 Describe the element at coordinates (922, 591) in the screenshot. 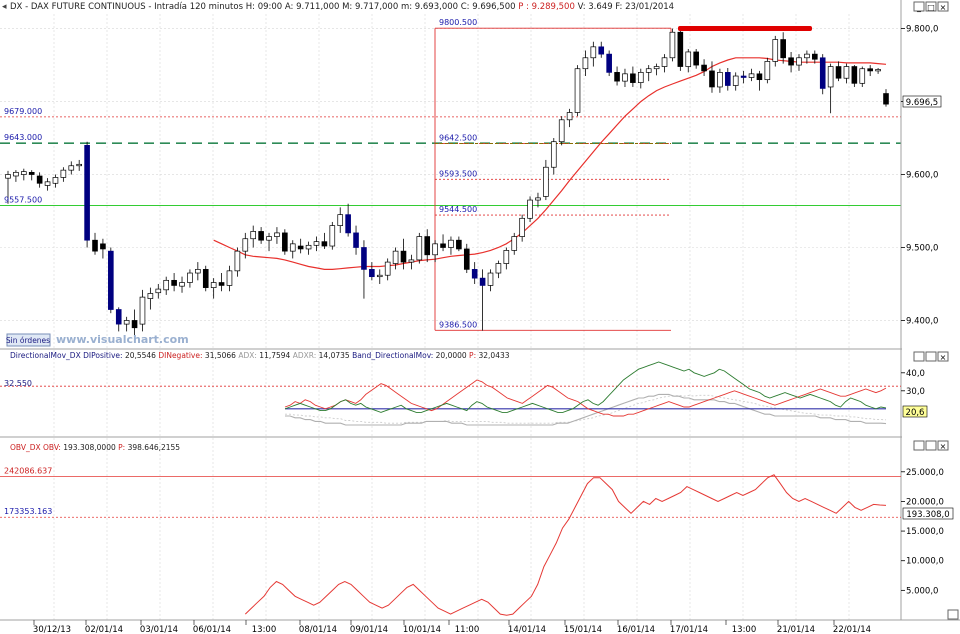

I see `obv-y-tick-label: 5.000,0` at that location.